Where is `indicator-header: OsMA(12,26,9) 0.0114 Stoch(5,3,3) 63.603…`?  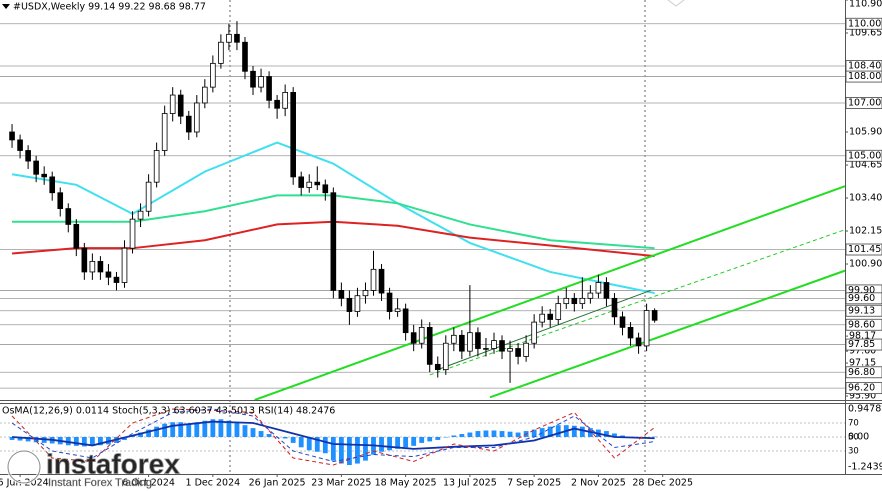 indicator-header: OsMA(12,26,9) 0.0114 Stoch(5,3,3) 63.603… is located at coordinates (168, 411).